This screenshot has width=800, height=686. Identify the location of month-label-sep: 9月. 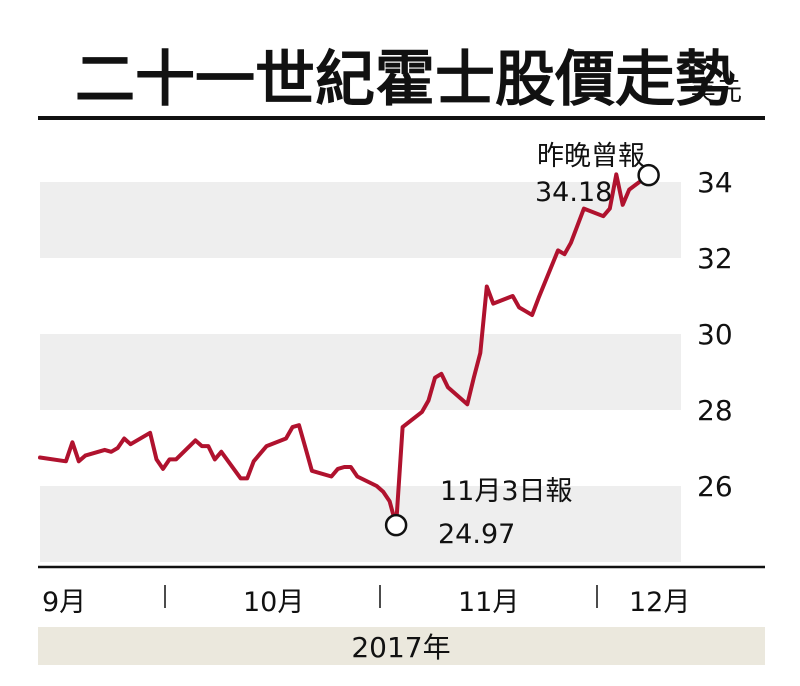
(64, 602).